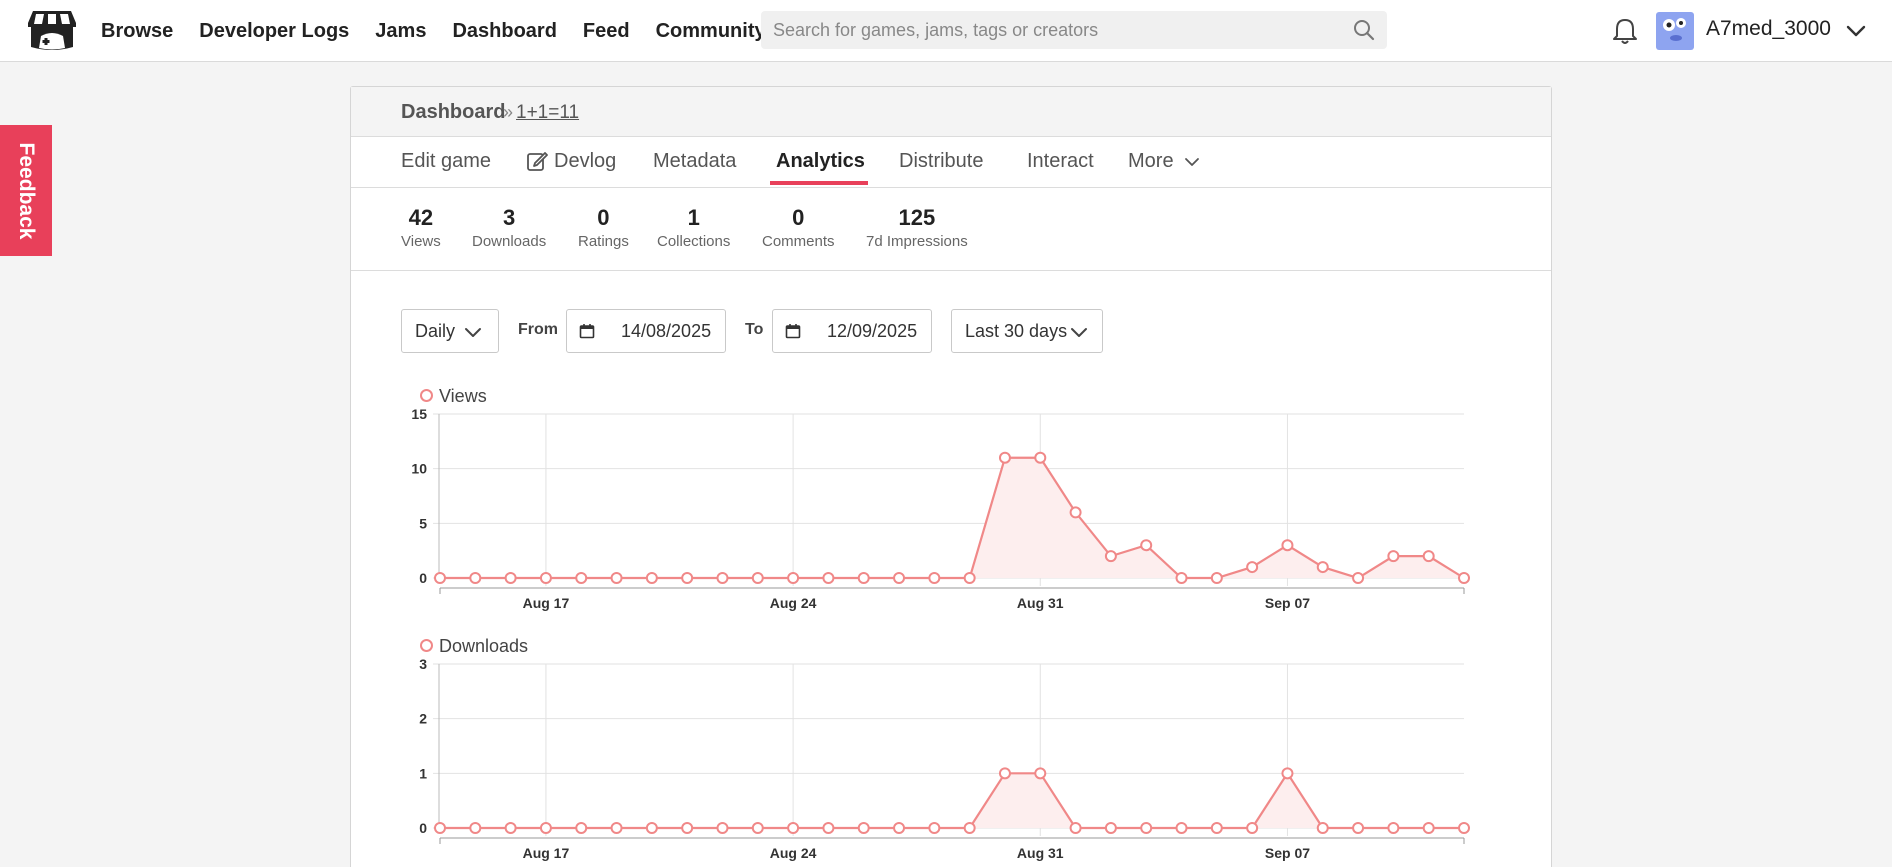 Image resolution: width=1892 pixels, height=867 pixels. I want to click on to-date-value: 12/09/2025, so click(872, 331).